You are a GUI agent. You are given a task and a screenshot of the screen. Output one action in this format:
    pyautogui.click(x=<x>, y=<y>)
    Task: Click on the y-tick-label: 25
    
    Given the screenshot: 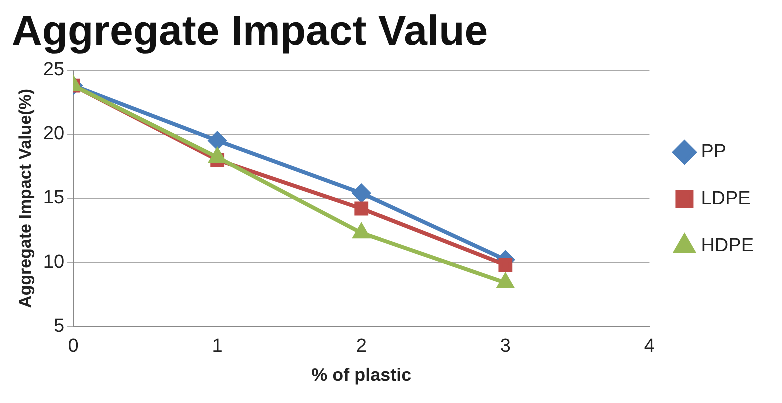 What is the action you would take?
    pyautogui.click(x=54, y=70)
    